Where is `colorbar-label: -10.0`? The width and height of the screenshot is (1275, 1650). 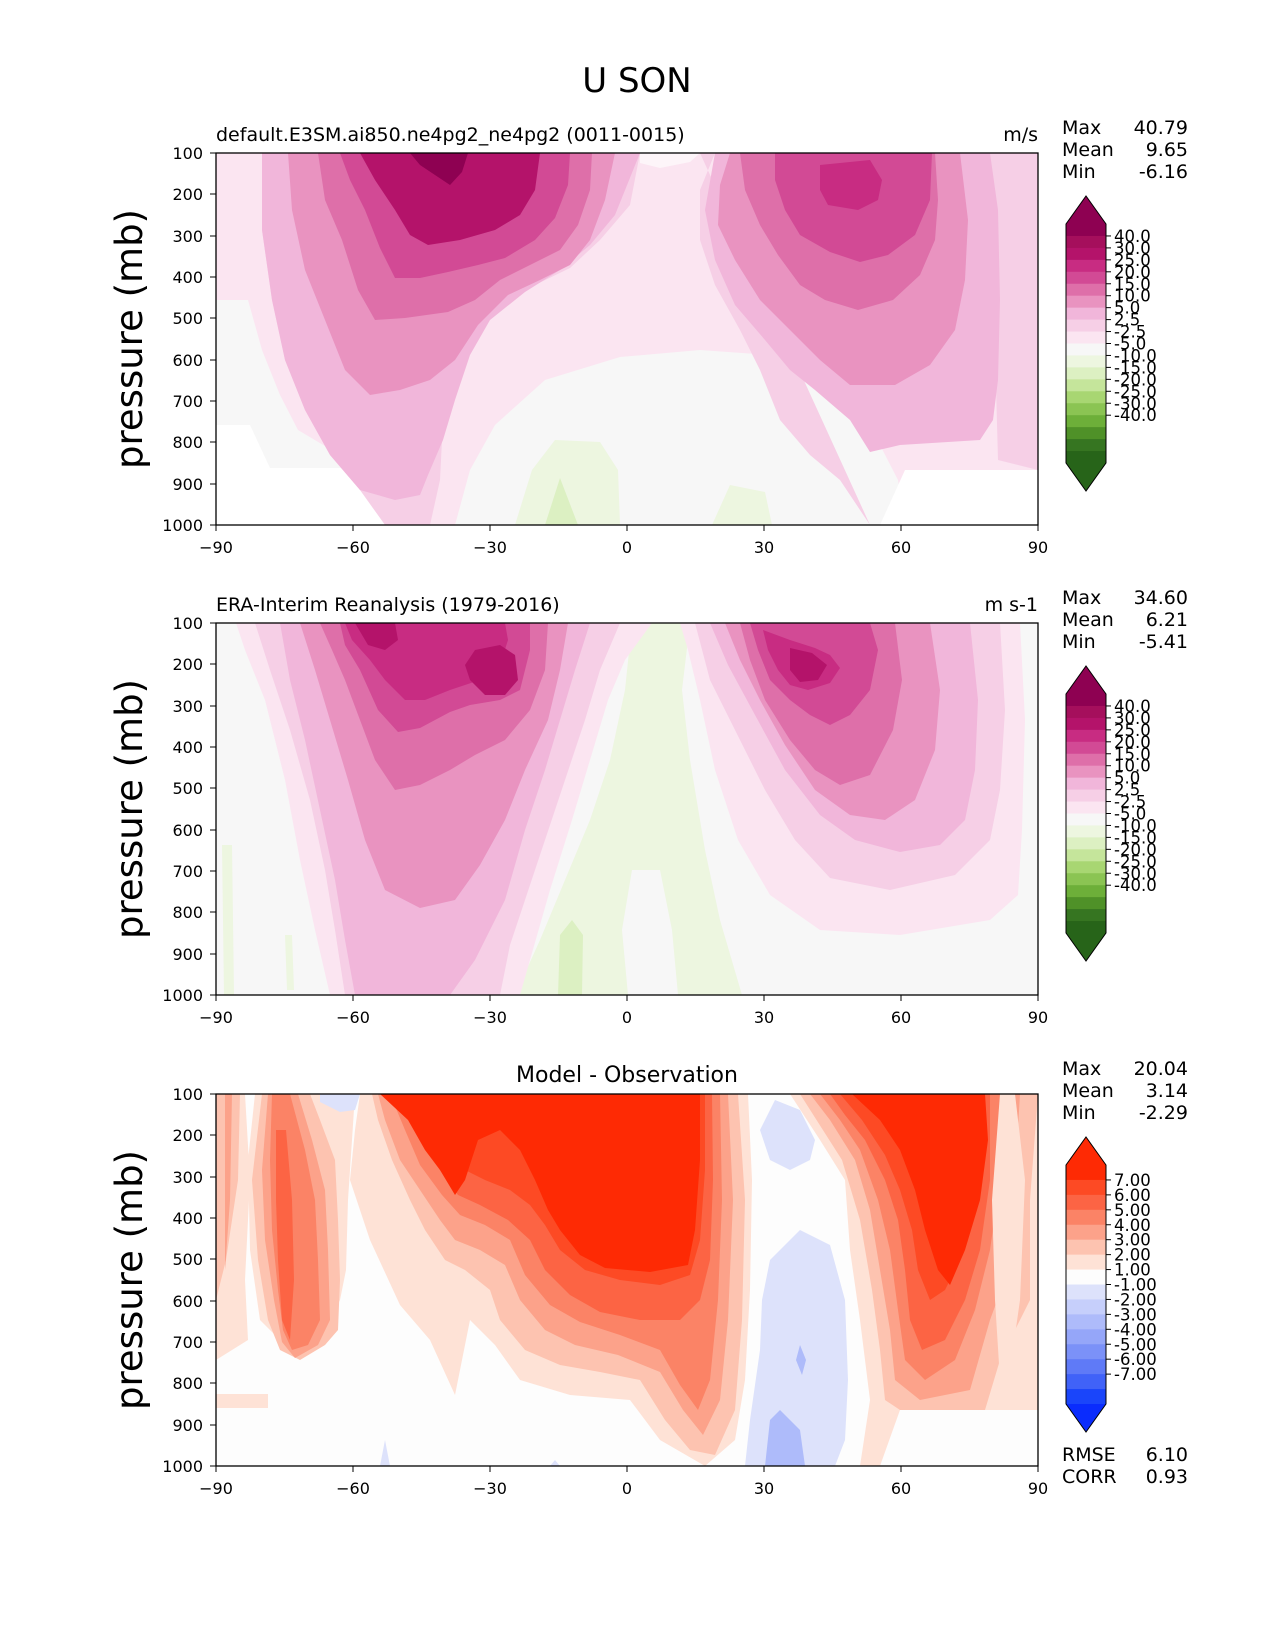
colorbar-label: -10.0 is located at coordinates (1135, 826).